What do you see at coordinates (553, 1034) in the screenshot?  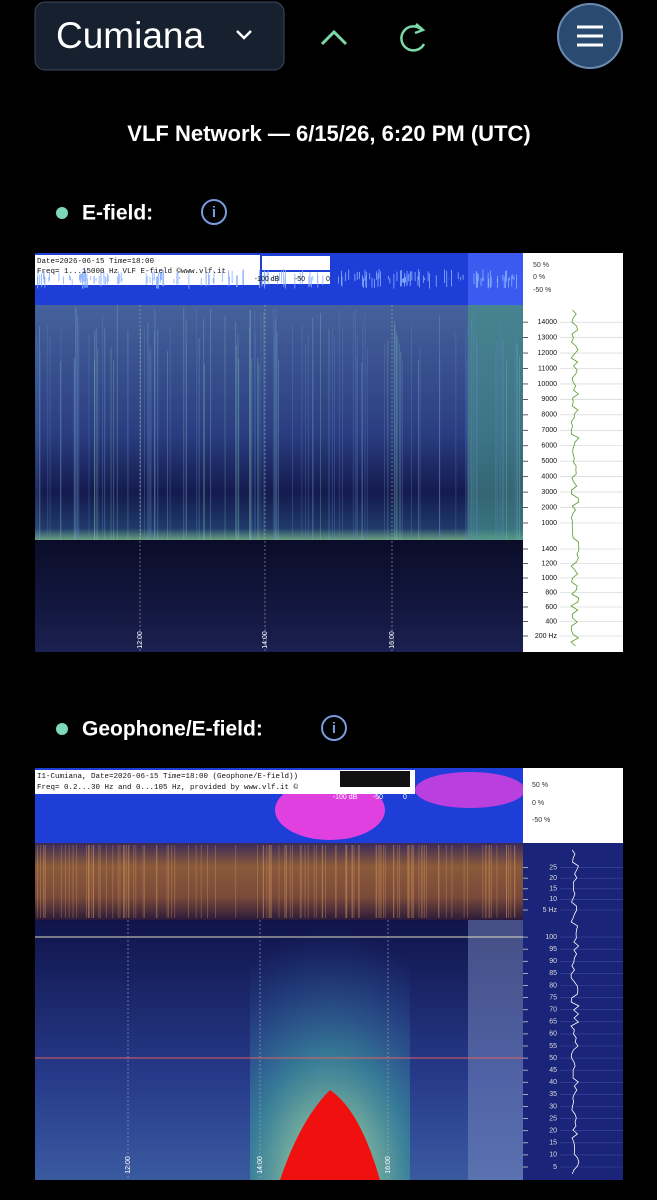 I see `frequency-label: 60` at bounding box center [553, 1034].